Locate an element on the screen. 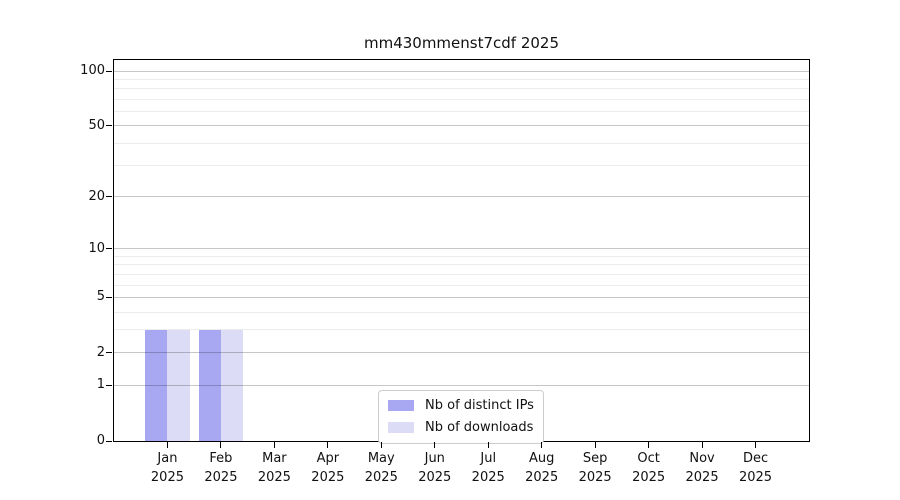  y-tick-label-50: 50 is located at coordinates (96, 125).